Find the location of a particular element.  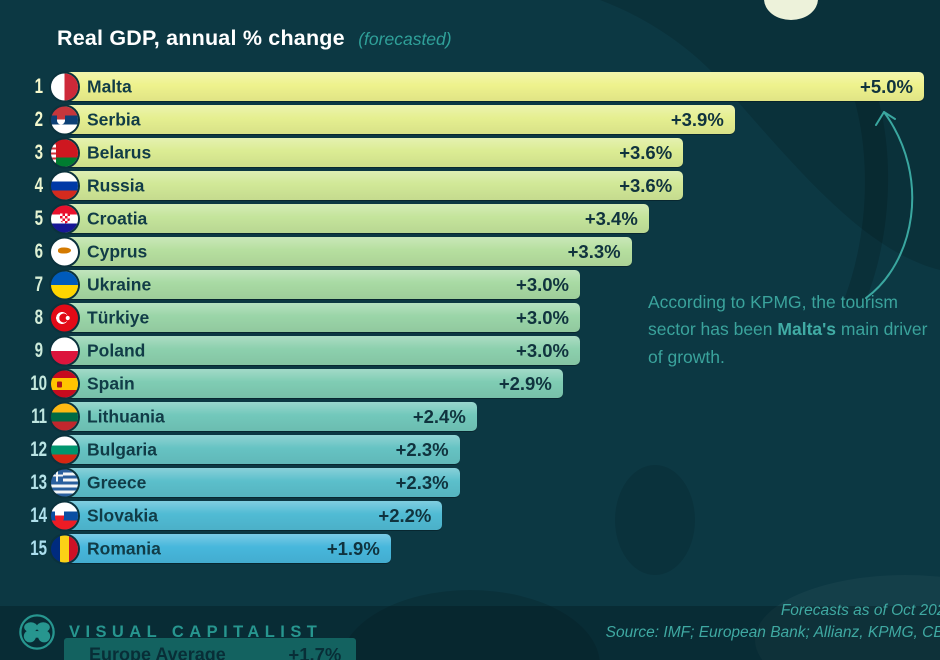

rank-label: 2 is located at coordinates (39, 119).